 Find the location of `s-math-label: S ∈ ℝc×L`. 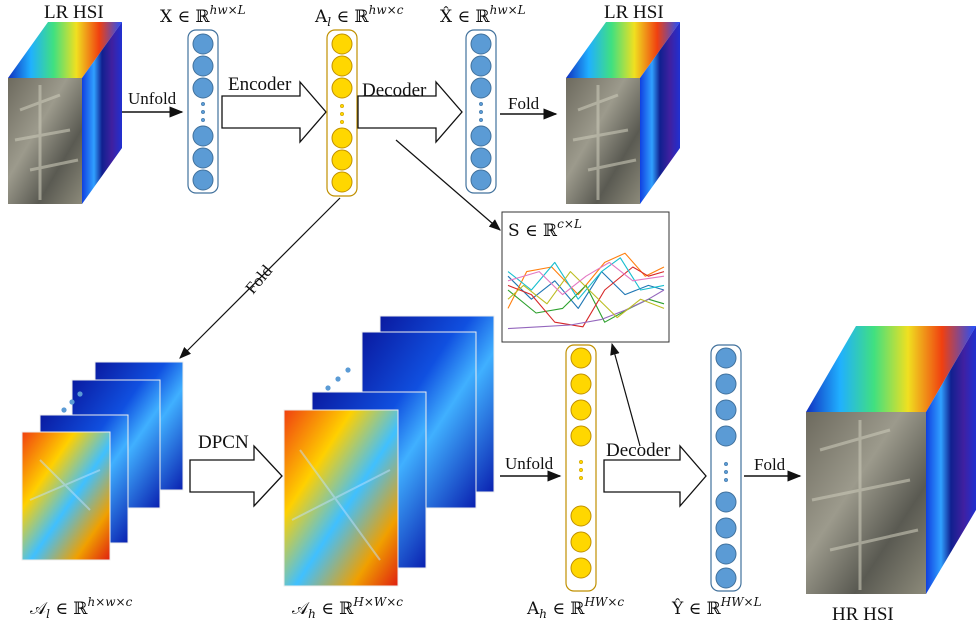

s-math-label: S ∈ ℝc×L is located at coordinates (545, 229).